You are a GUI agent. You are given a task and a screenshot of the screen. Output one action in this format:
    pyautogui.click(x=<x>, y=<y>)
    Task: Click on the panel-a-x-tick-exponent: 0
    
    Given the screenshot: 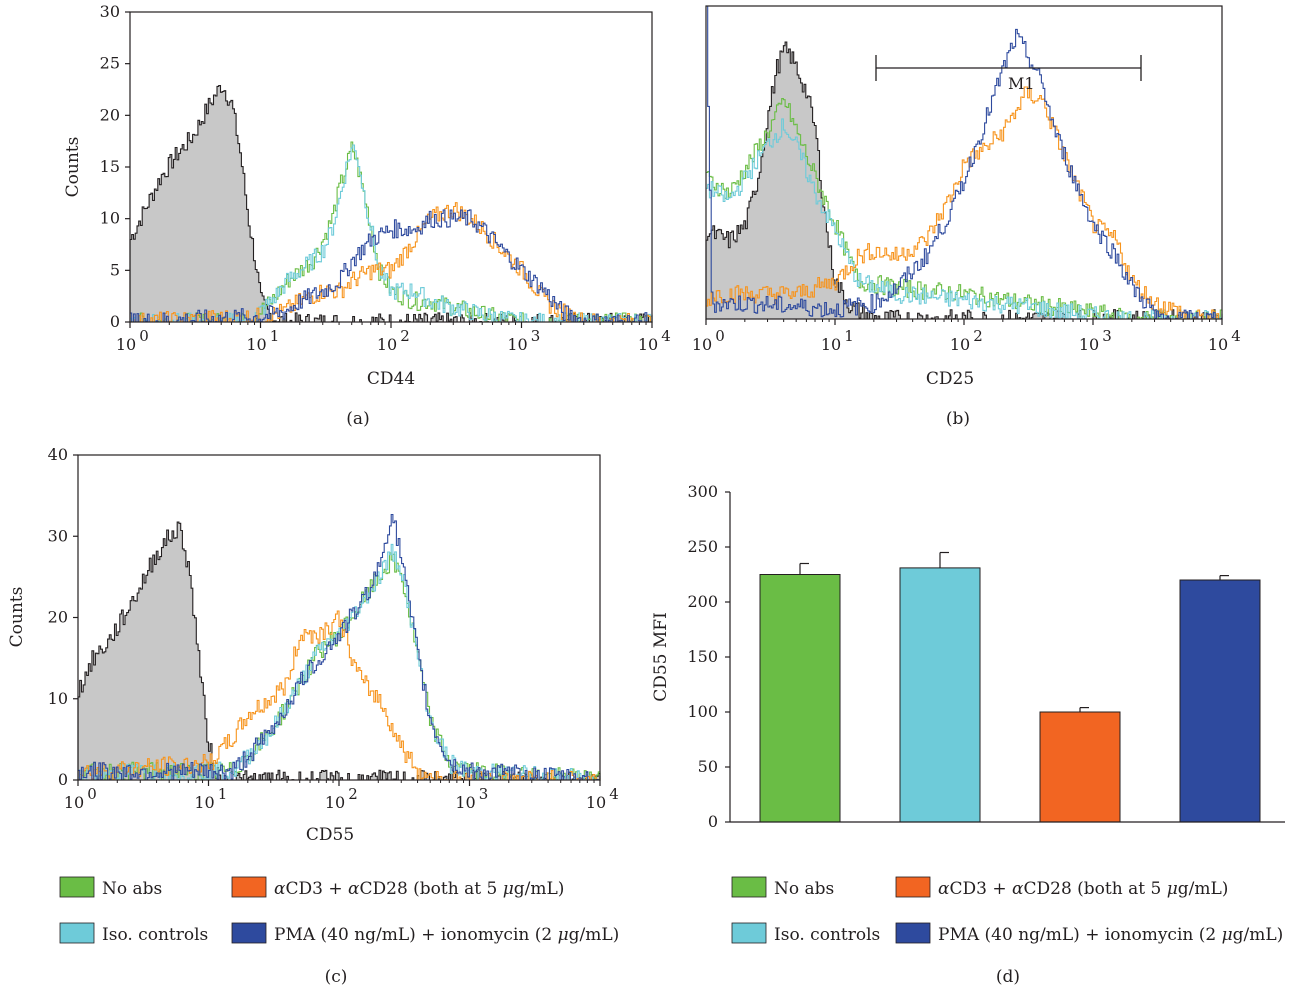 What is the action you would take?
    pyautogui.click(x=144, y=336)
    